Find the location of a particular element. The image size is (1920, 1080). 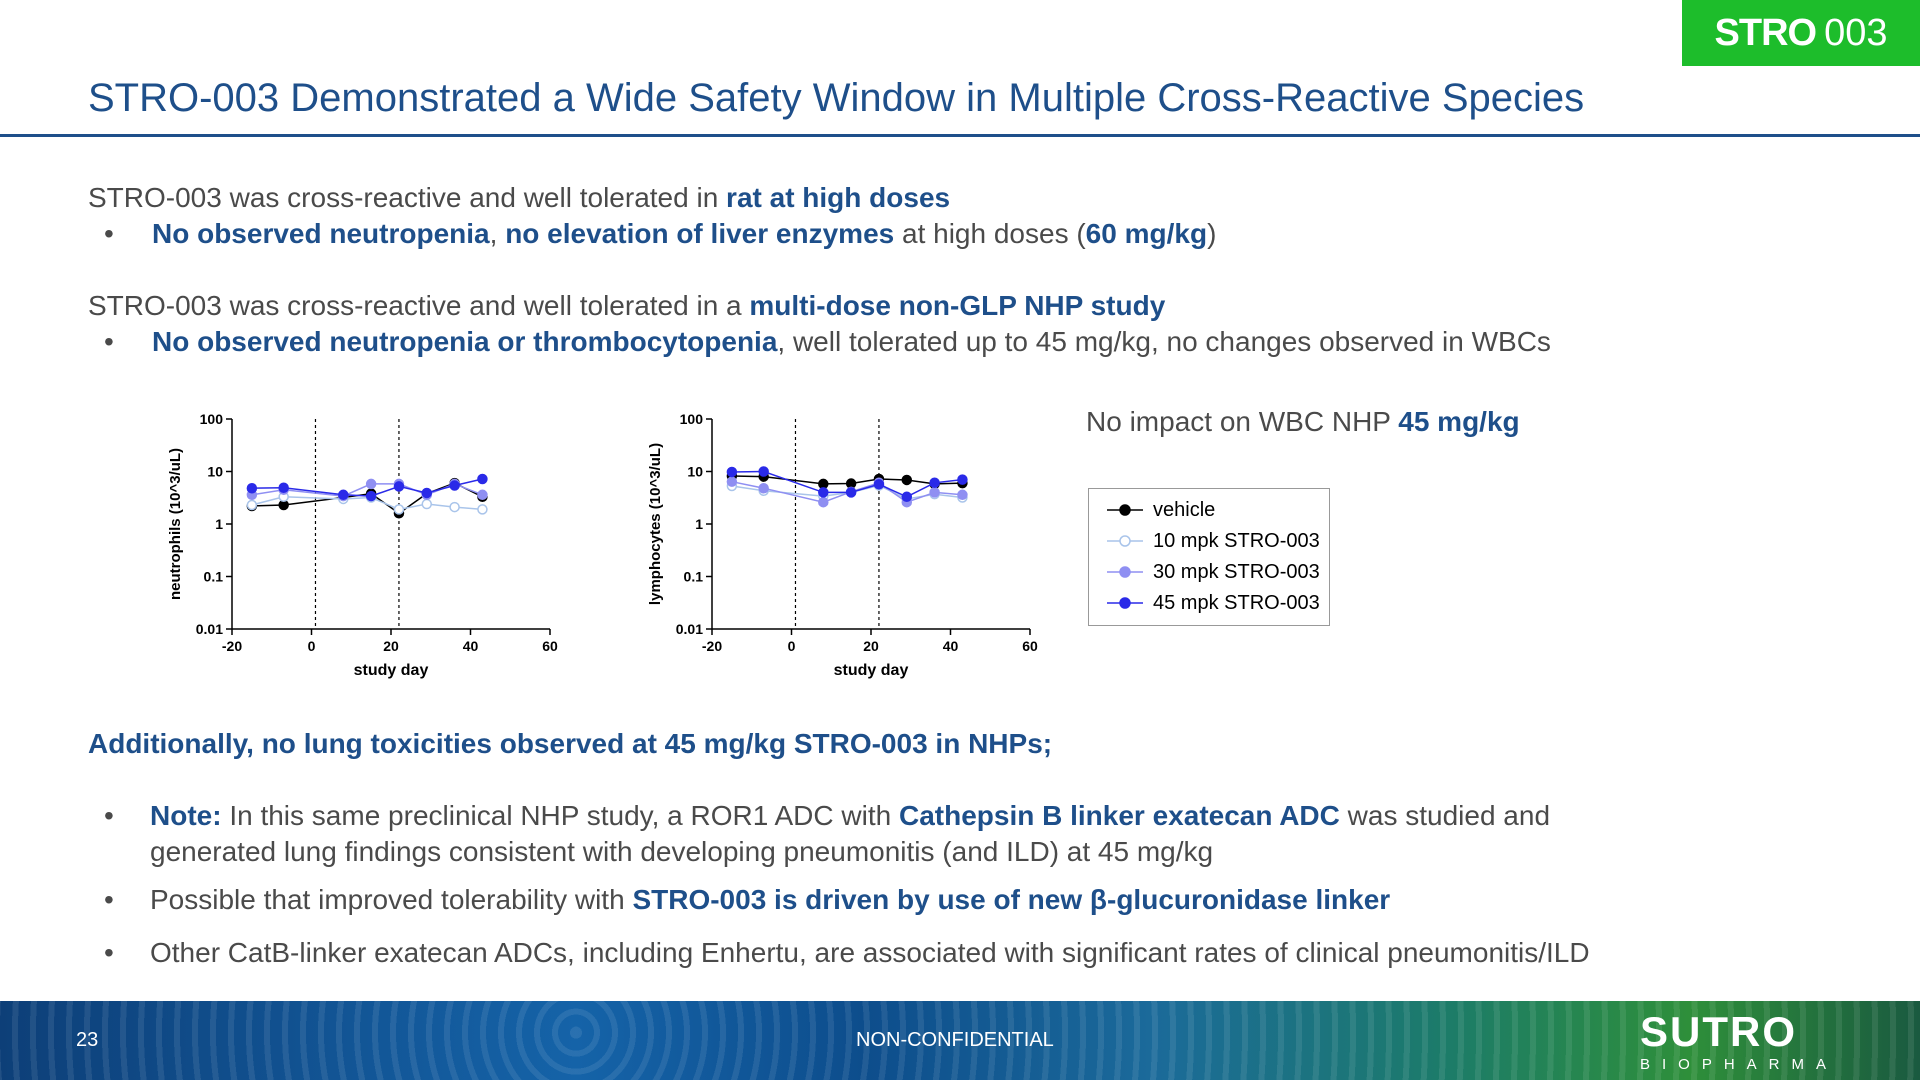

rat-lead-emphasis: rat at high doses is located at coordinates (838, 197).